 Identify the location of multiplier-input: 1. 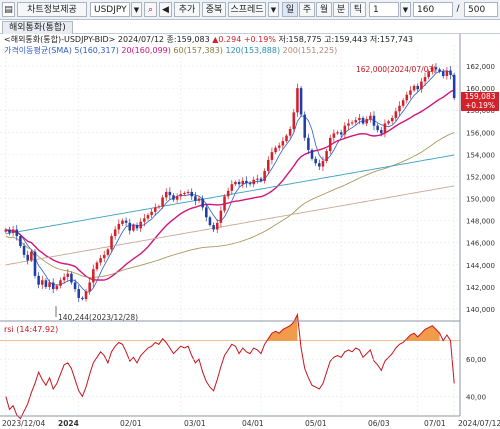
(384, 9).